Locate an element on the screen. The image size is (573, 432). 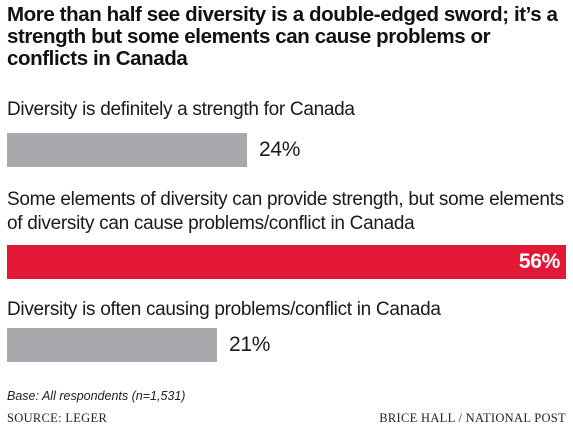
value-label: 56% is located at coordinates (539, 261).